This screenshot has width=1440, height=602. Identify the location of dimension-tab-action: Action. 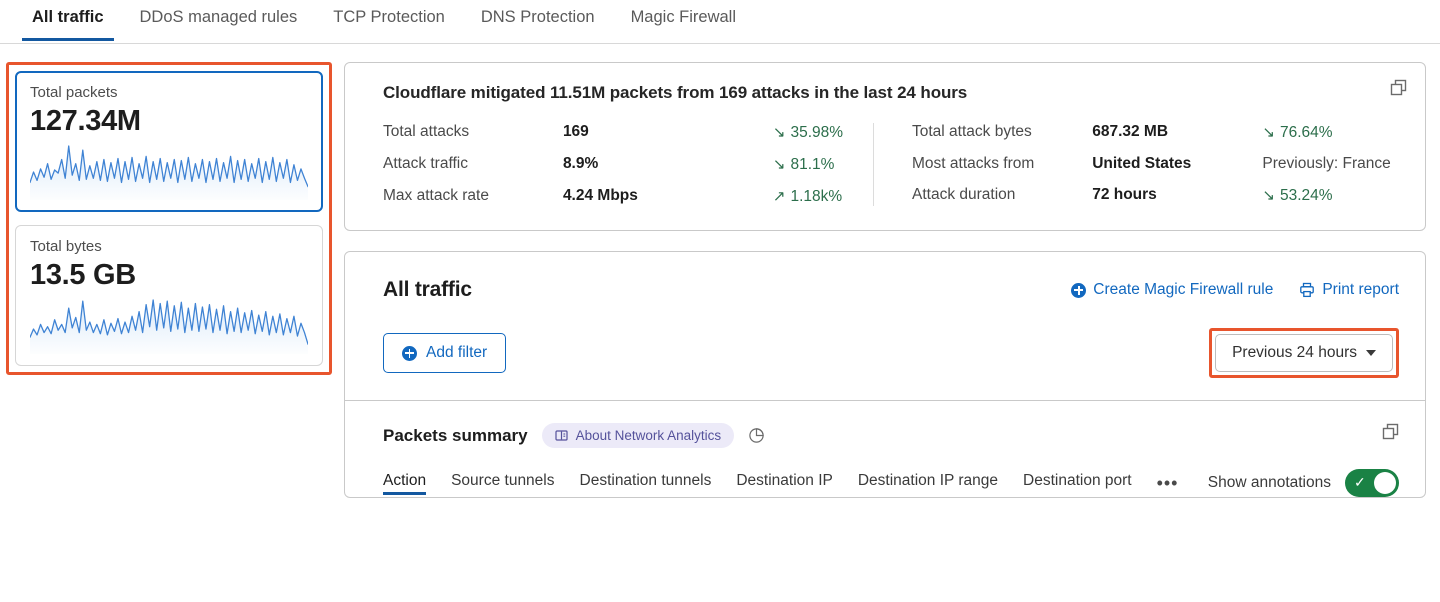
(405, 483).